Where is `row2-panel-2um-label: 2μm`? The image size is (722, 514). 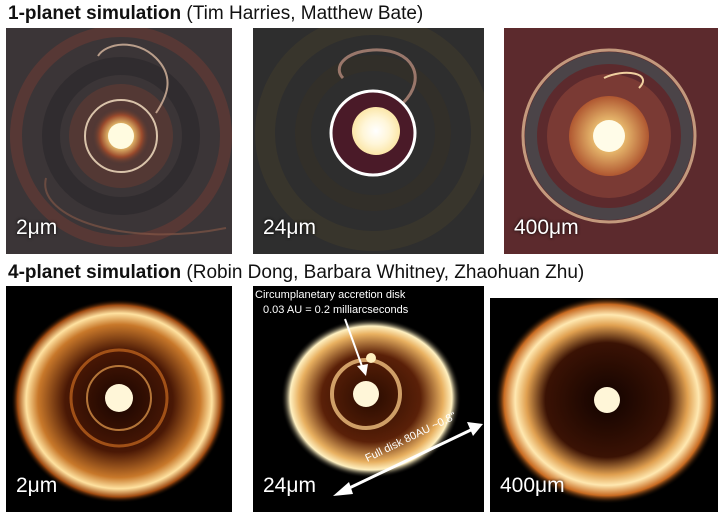 row2-panel-2um-label: 2μm is located at coordinates (37, 485).